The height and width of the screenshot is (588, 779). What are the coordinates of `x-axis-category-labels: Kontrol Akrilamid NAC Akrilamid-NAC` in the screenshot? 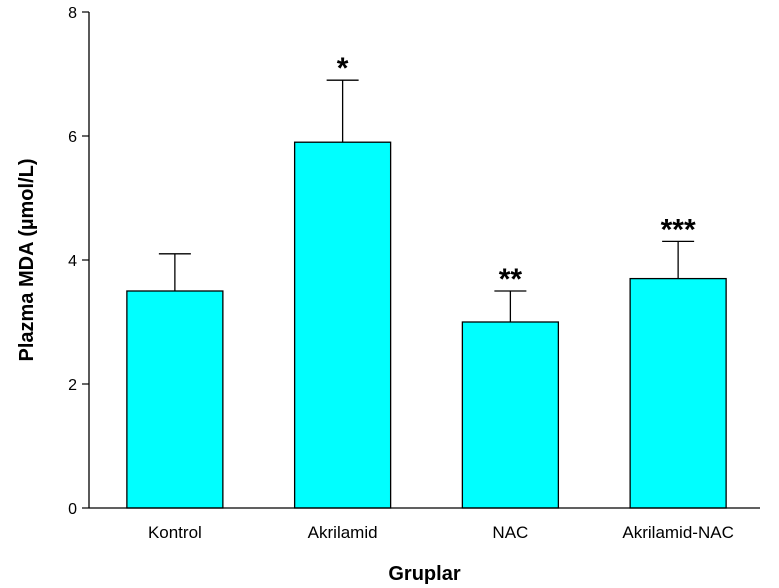 It's located at (441, 532).